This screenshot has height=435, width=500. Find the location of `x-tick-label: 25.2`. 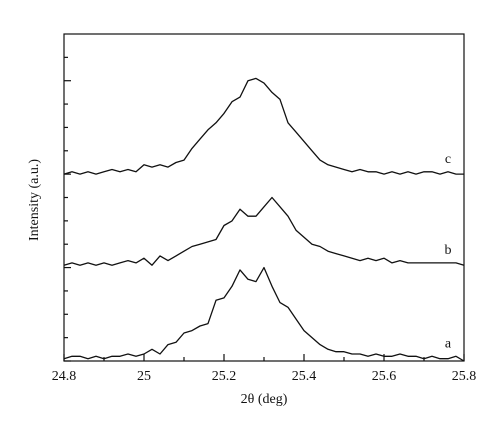

x-tick-label: 25.2 is located at coordinates (224, 376).